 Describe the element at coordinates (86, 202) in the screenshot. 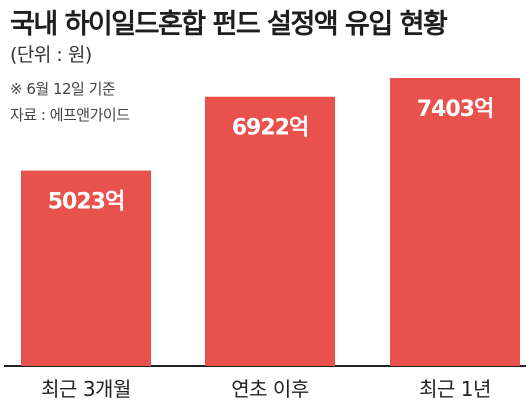

I see `bar-value-label-1: 5023억` at that location.